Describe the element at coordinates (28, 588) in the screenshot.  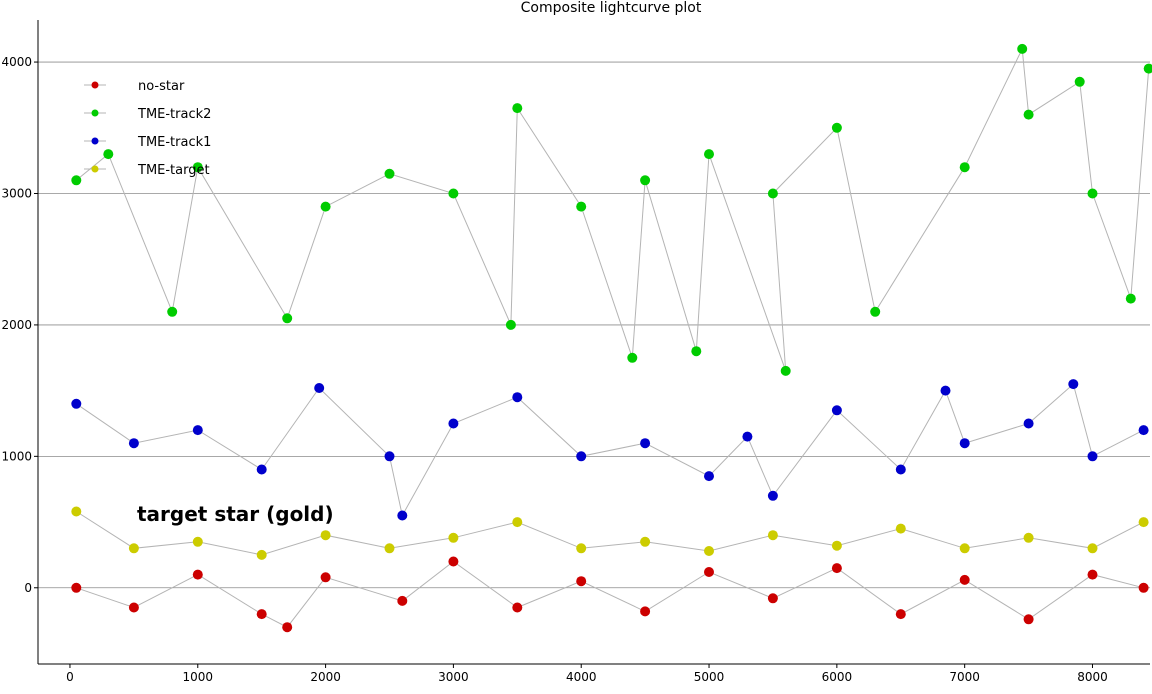
I see `y-tick-label-0: 0` at that location.